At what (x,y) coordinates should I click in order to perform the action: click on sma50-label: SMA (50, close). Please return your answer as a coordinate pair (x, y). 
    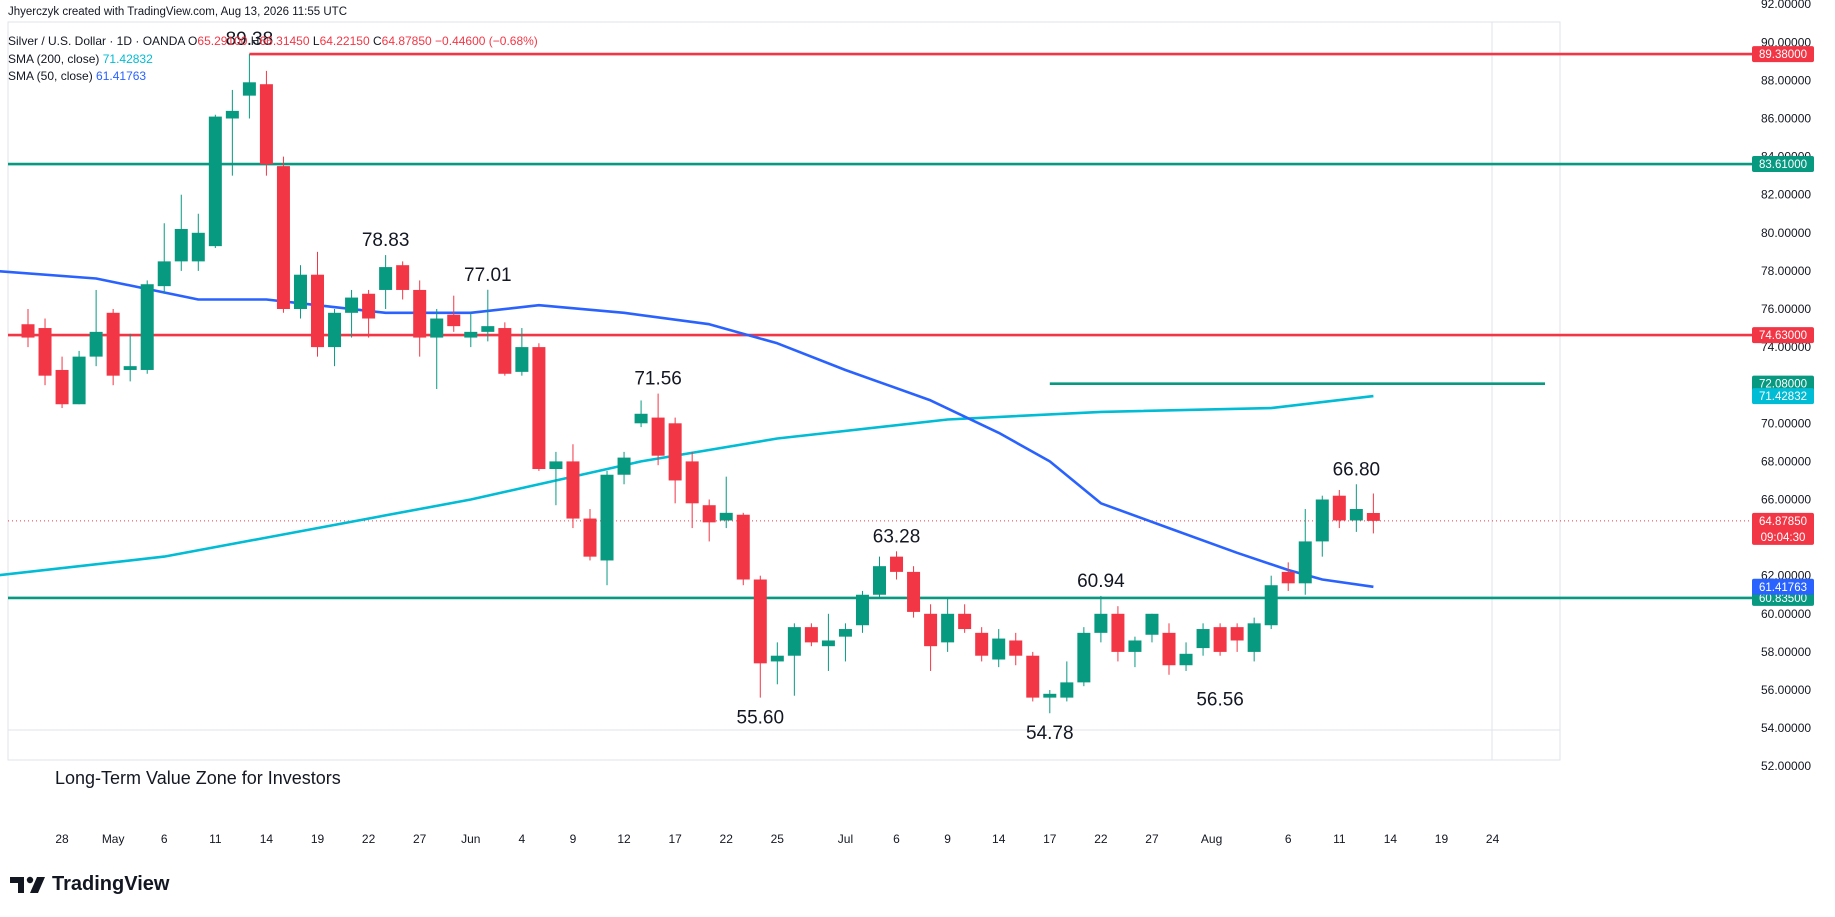
    Looking at the image, I should click on (50, 76).